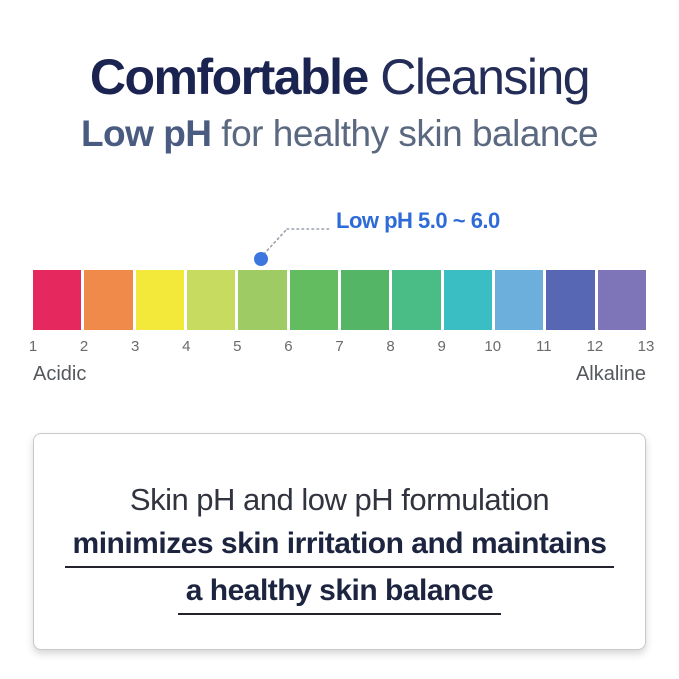 Image resolution: width=679 pixels, height=679 pixels. I want to click on callout-dot-icon, so click(261, 259).